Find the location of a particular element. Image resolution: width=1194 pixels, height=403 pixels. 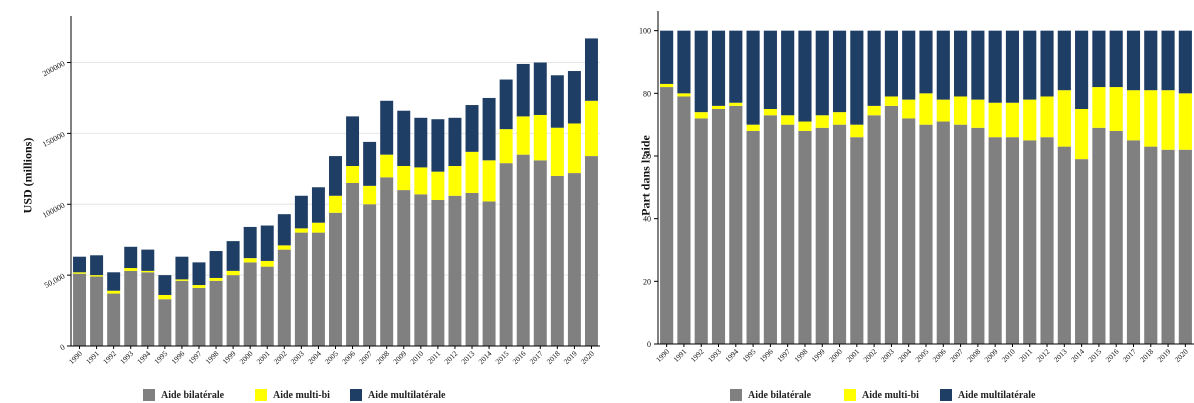

left-x-tick-label: 2002 is located at coordinates (280, 357).